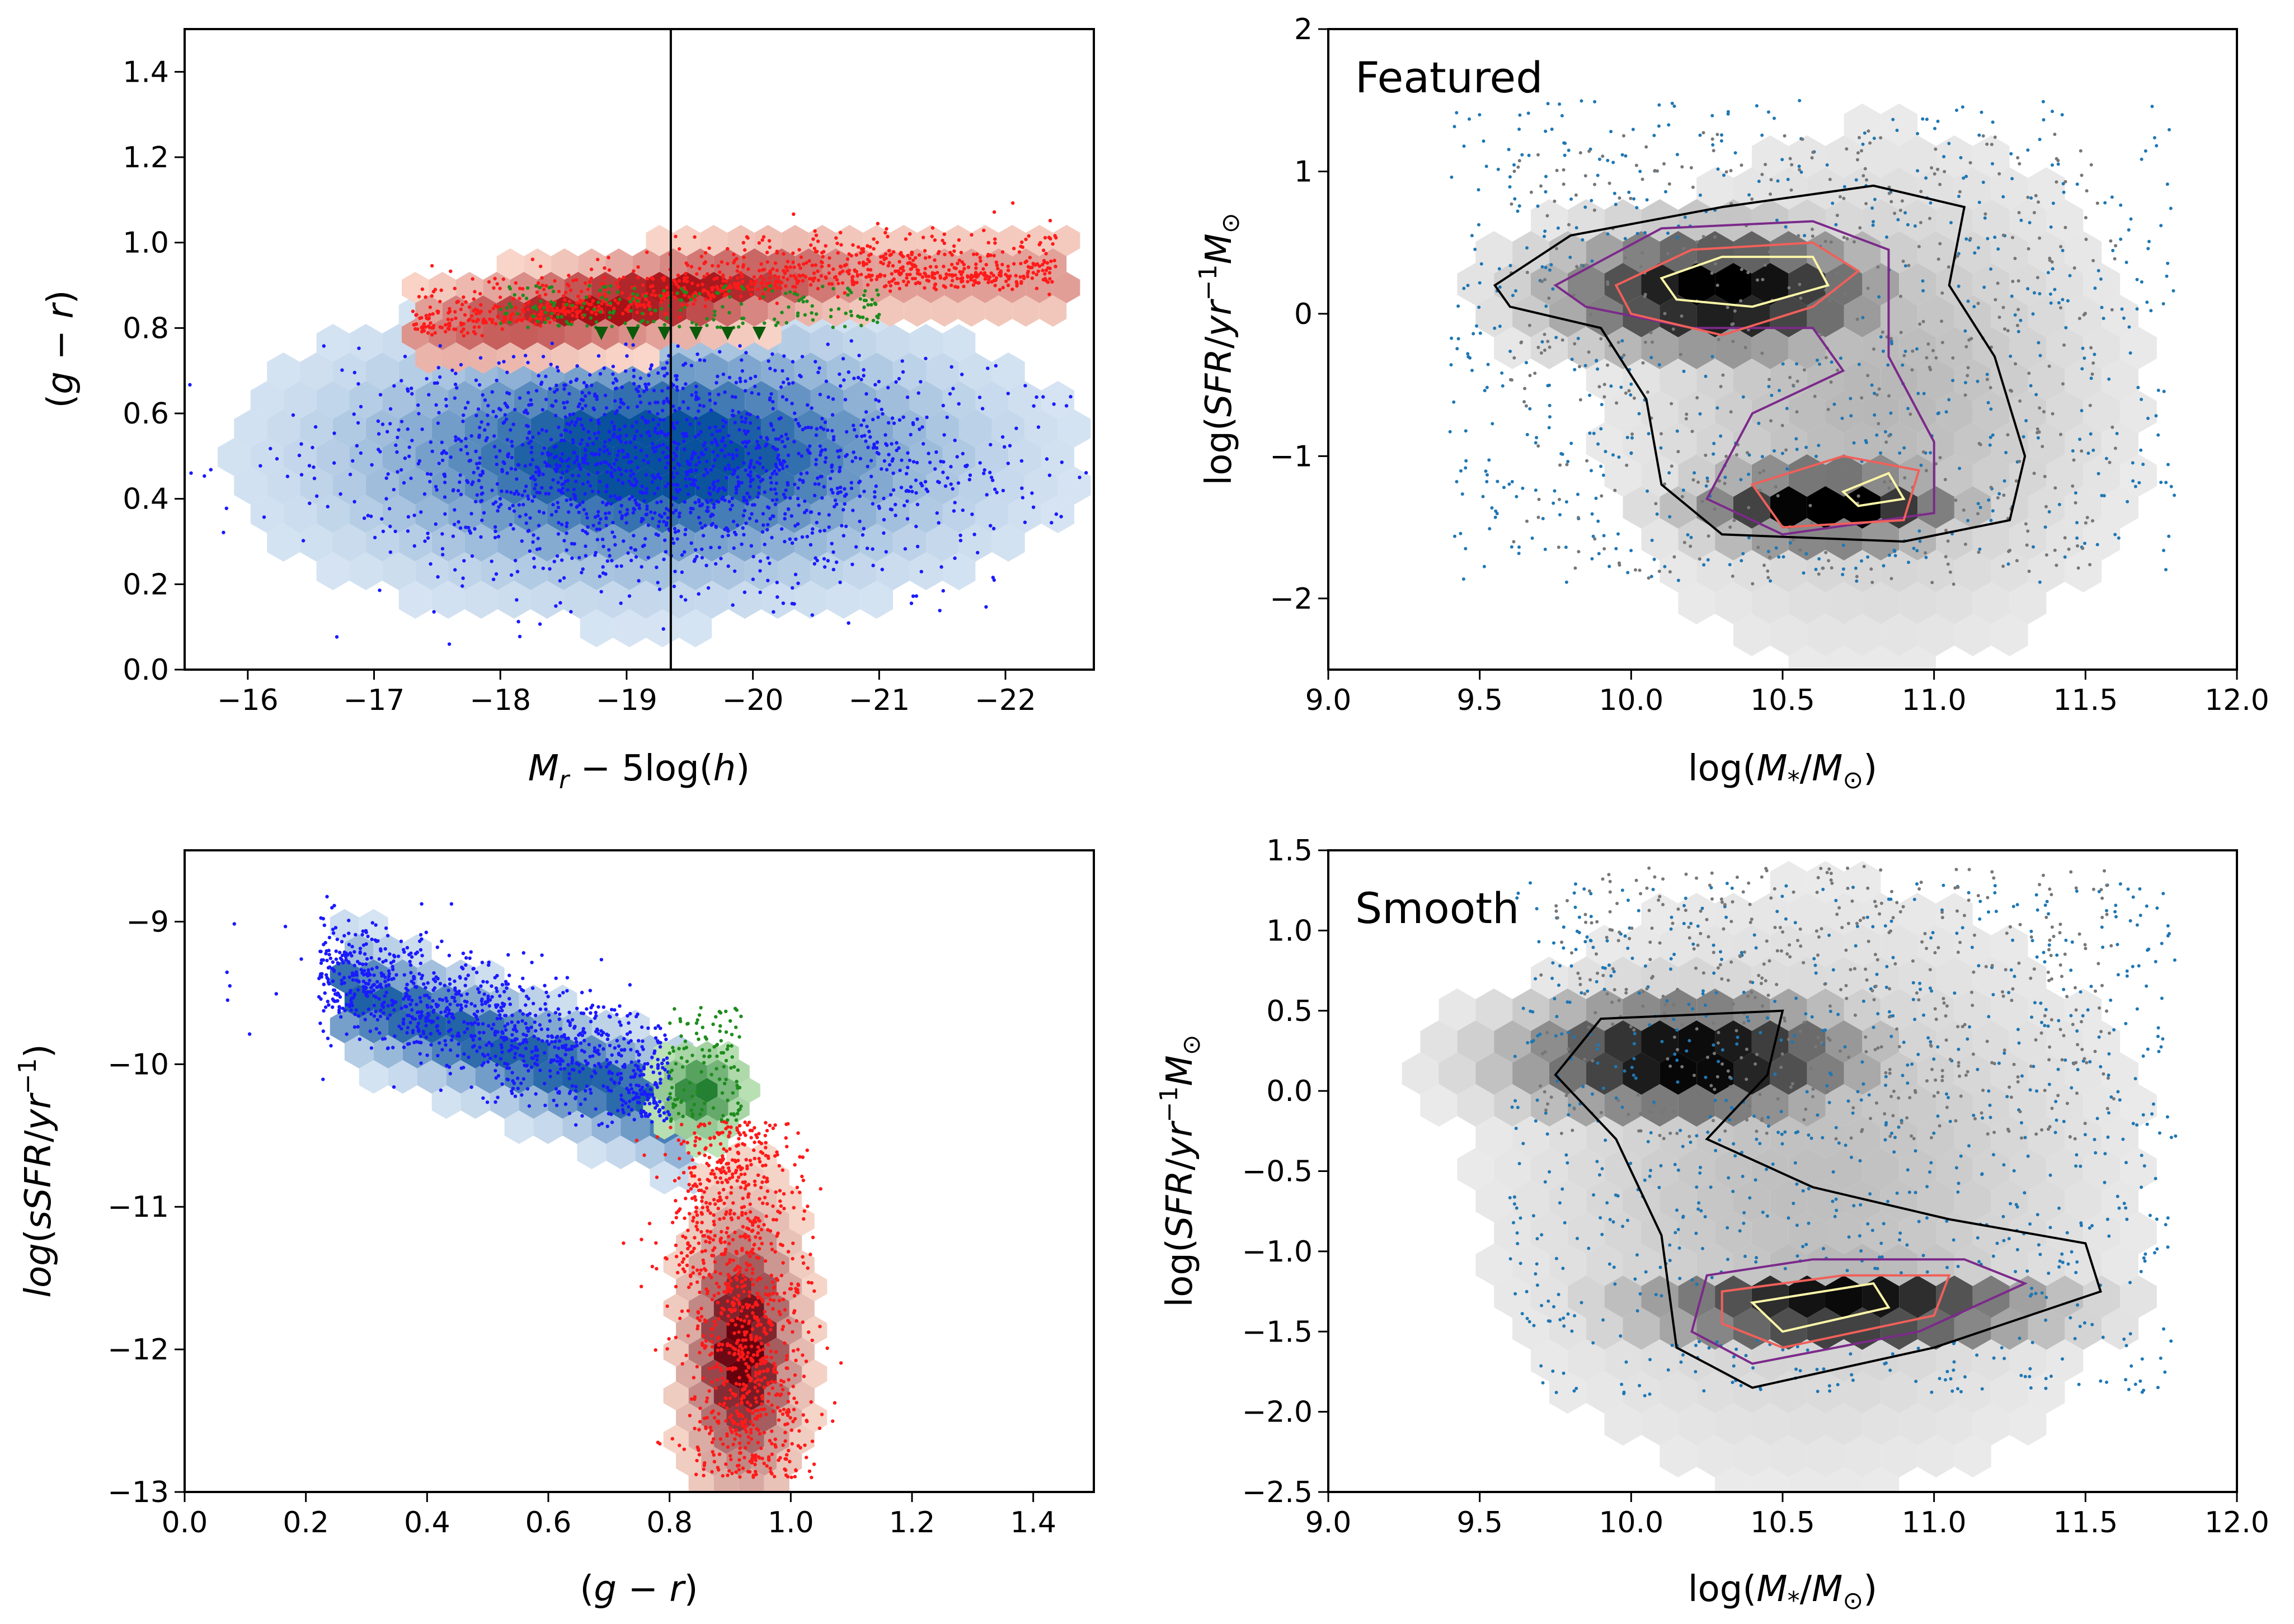 This screenshot has width=2294, height=1624. What do you see at coordinates (707, 1053) in the screenshot?
I see `green-hexbin` at bounding box center [707, 1053].